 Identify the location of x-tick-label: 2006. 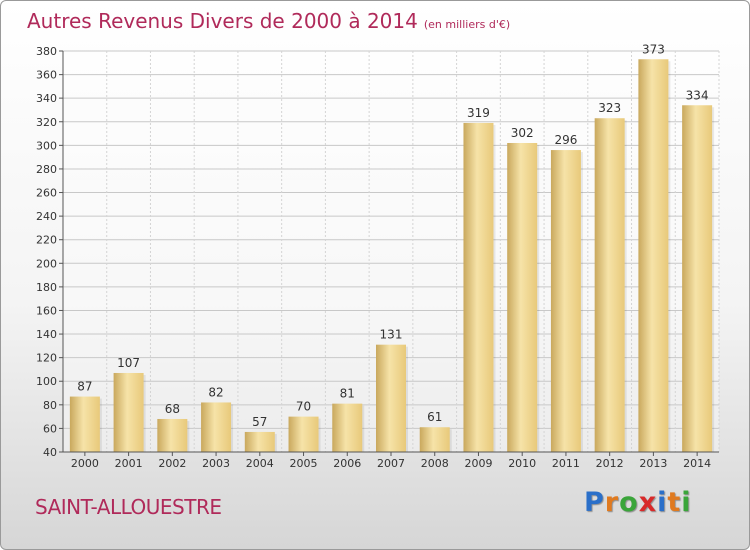
(347, 463).